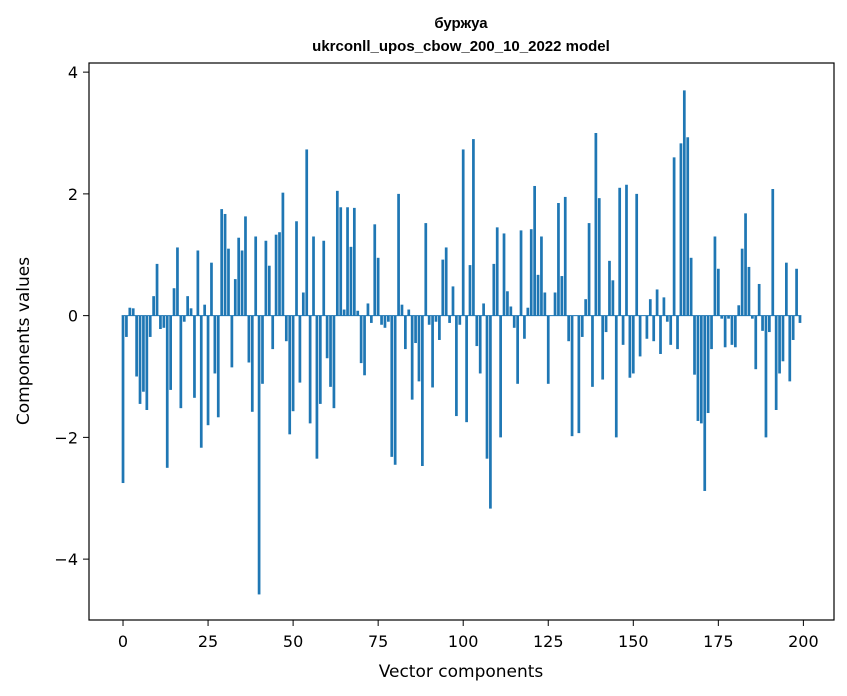 The image size is (847, 696). Describe the element at coordinates (718, 641) in the screenshot. I see `x-tick-label: 175` at that location.